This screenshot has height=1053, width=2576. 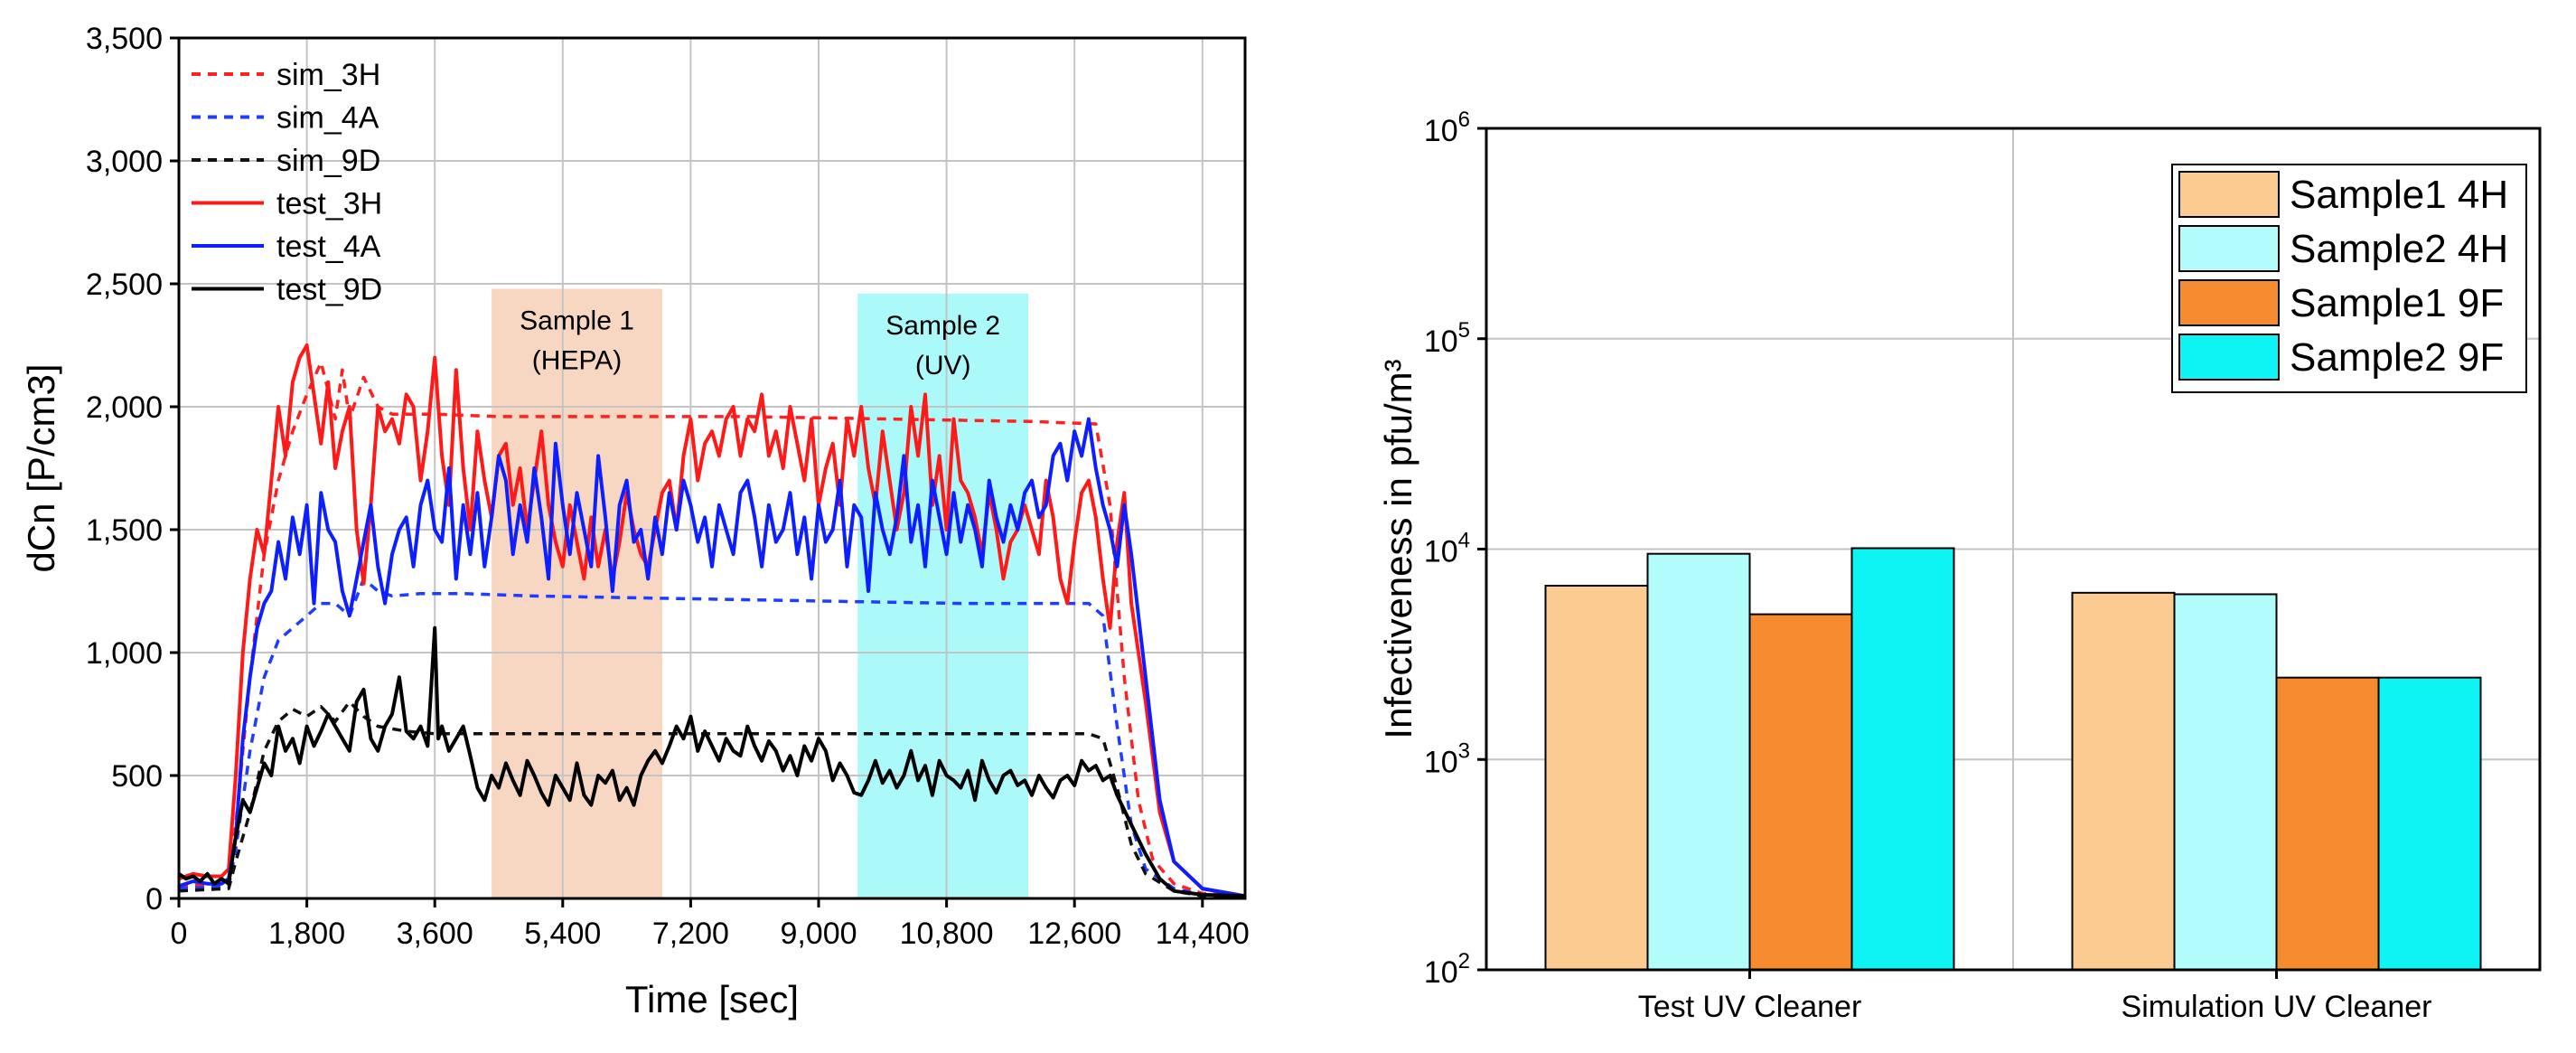 I want to click on y-tick-label: 10⁵, so click(x=1447, y=338).